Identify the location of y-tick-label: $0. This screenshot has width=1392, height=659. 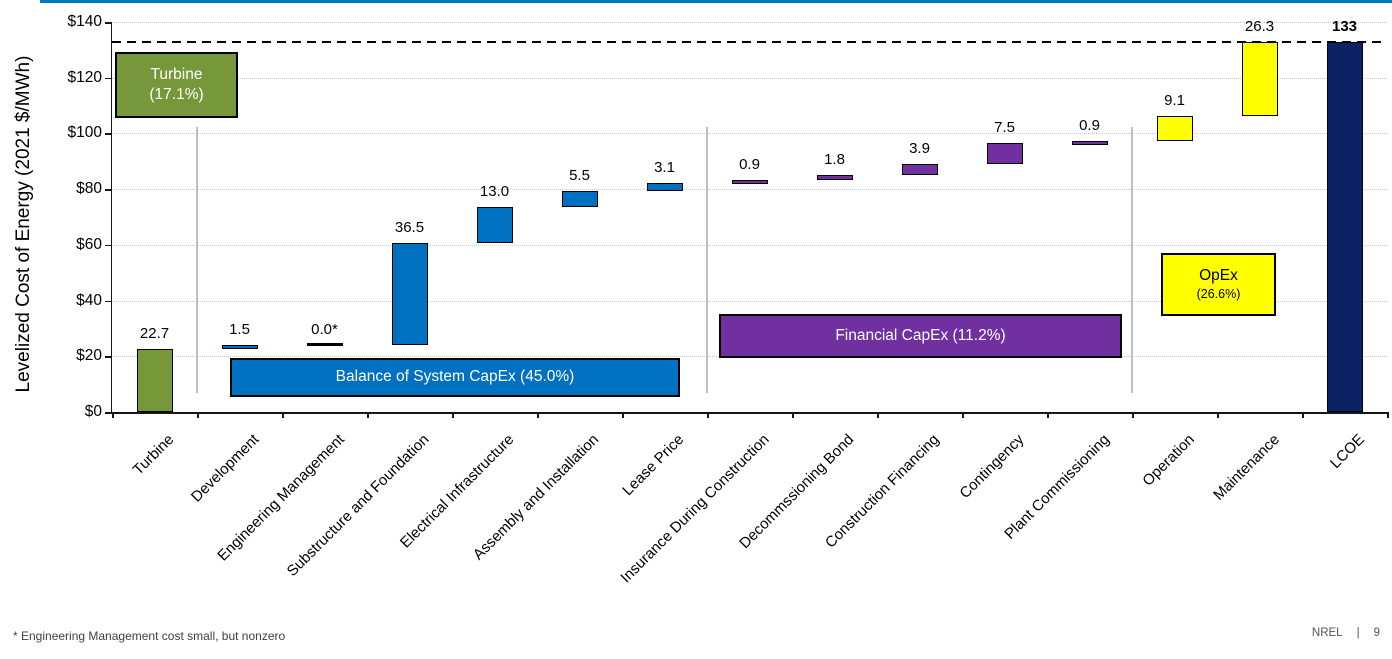
(93, 411).